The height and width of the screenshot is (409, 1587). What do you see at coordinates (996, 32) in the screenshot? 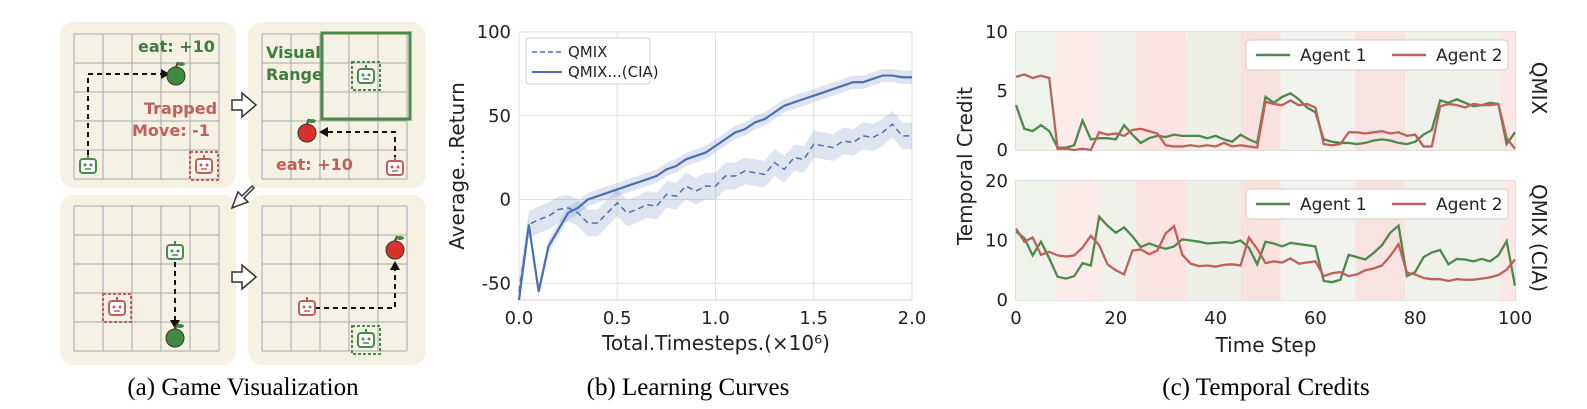
I see `y-tick-label: 10` at bounding box center [996, 32].